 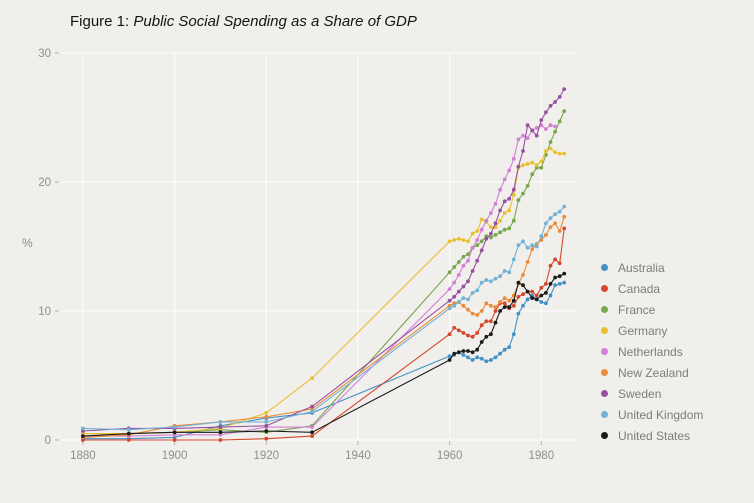 I want to click on figure-title-text: Public Social Spending as a Share of GDP, so click(x=275, y=21).